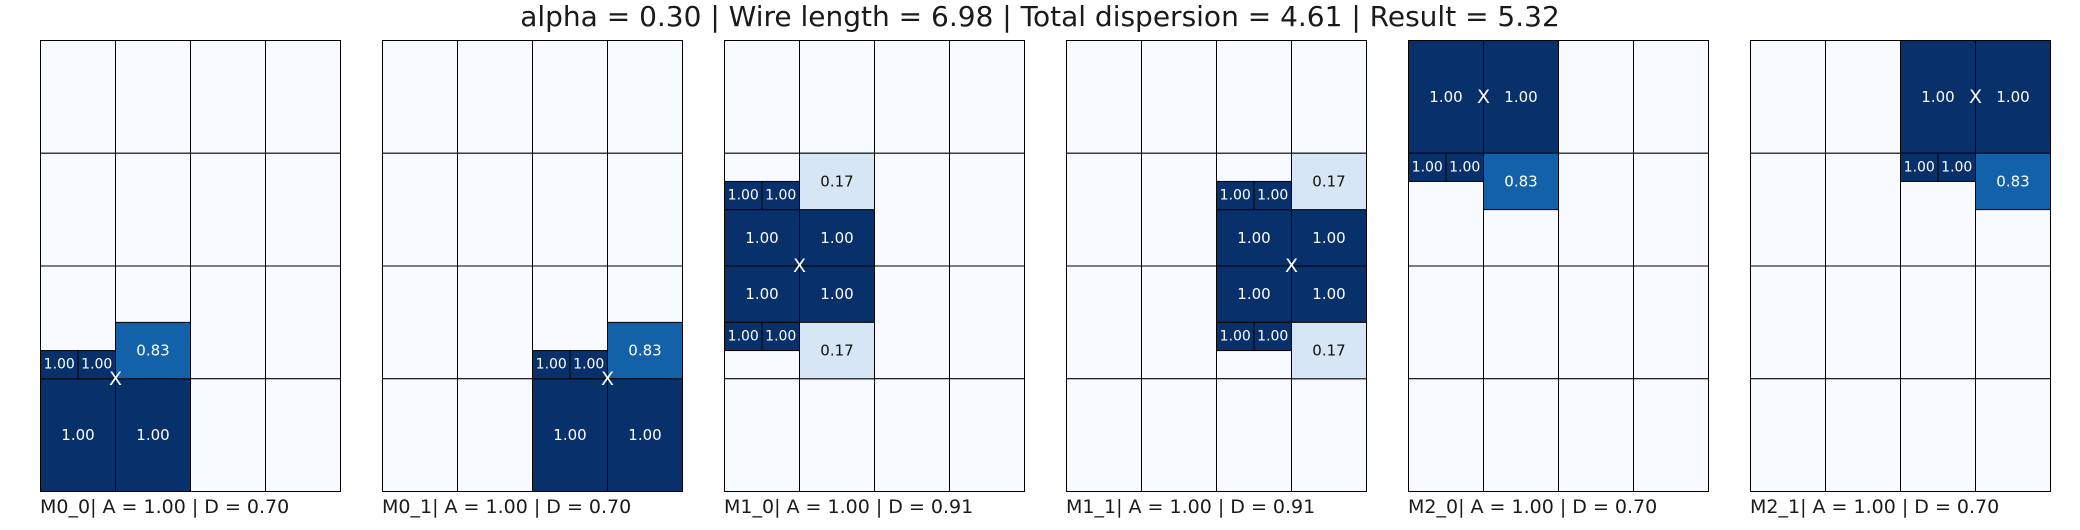 Image resolution: width=2080 pixels, height=530 pixels. What do you see at coordinates (507, 507) in the screenshot?
I see `panel-label: M0_1| A = 1.00 | D = 0.70` at bounding box center [507, 507].